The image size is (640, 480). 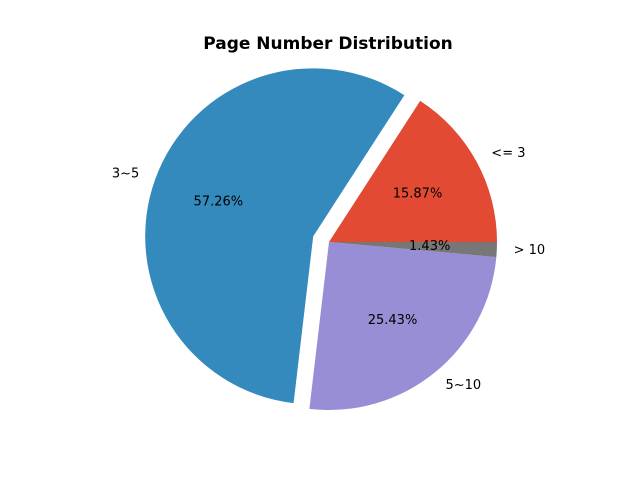 I want to click on chart-title: Page Number Distribution, so click(x=328, y=44).